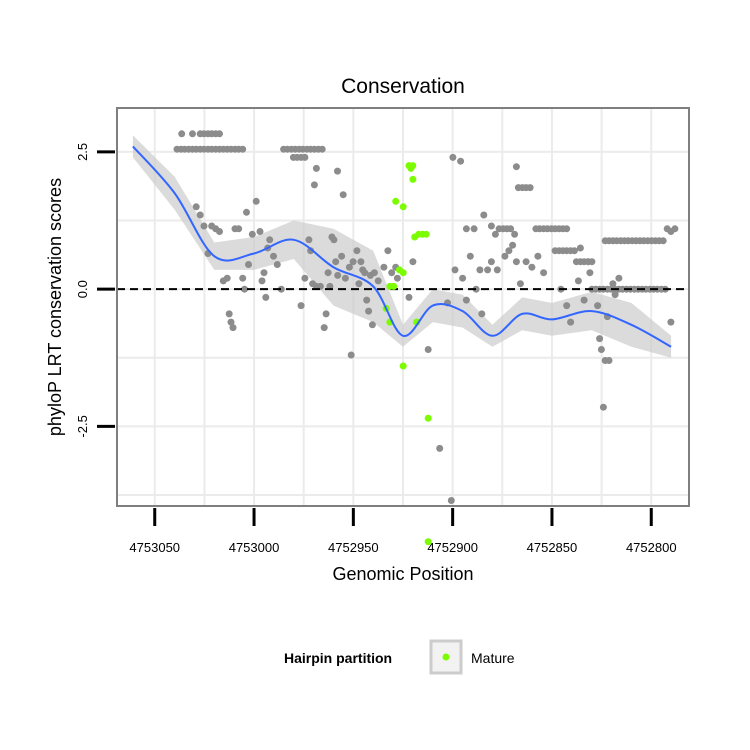  I want to click on x-tick-label: 4752800, so click(651, 547).